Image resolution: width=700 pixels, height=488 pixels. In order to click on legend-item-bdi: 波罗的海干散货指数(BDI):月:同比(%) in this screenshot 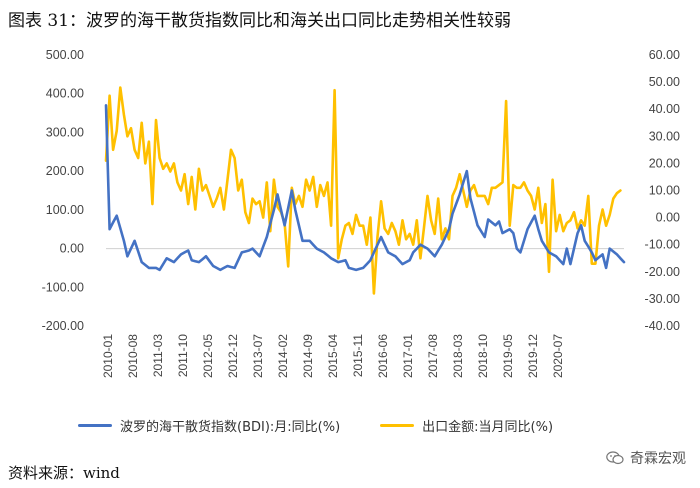, I will do `click(209, 425)`.